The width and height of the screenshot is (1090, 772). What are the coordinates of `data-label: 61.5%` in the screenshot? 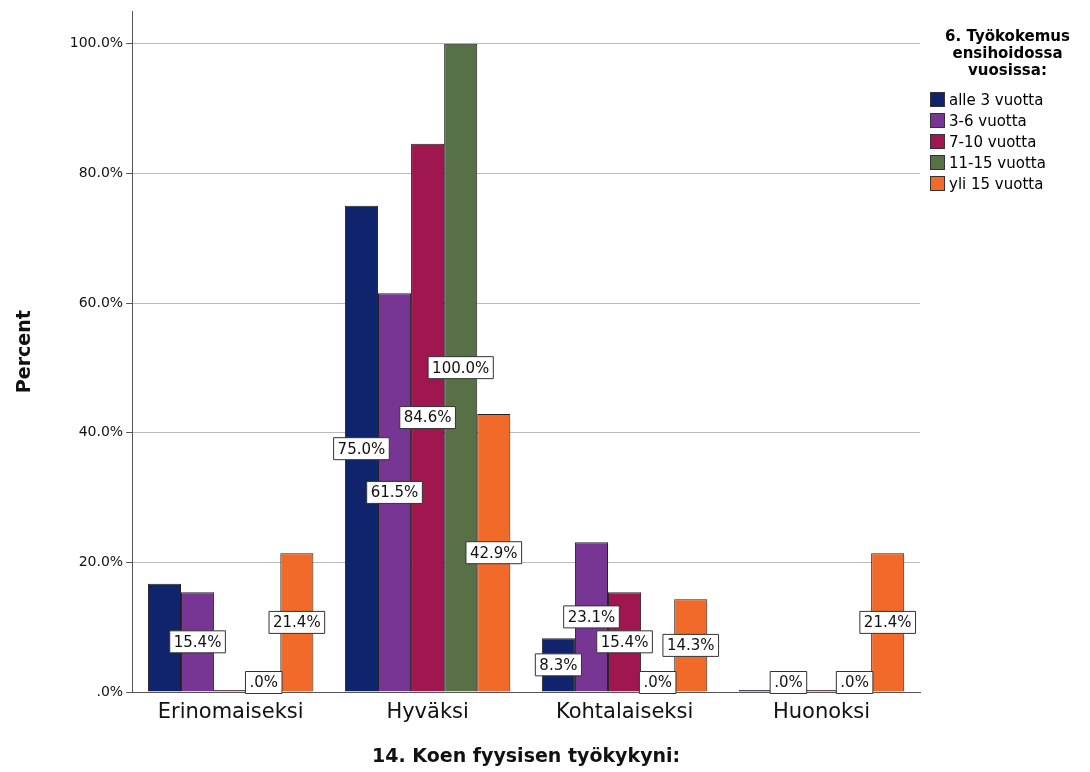 It's located at (394, 492).